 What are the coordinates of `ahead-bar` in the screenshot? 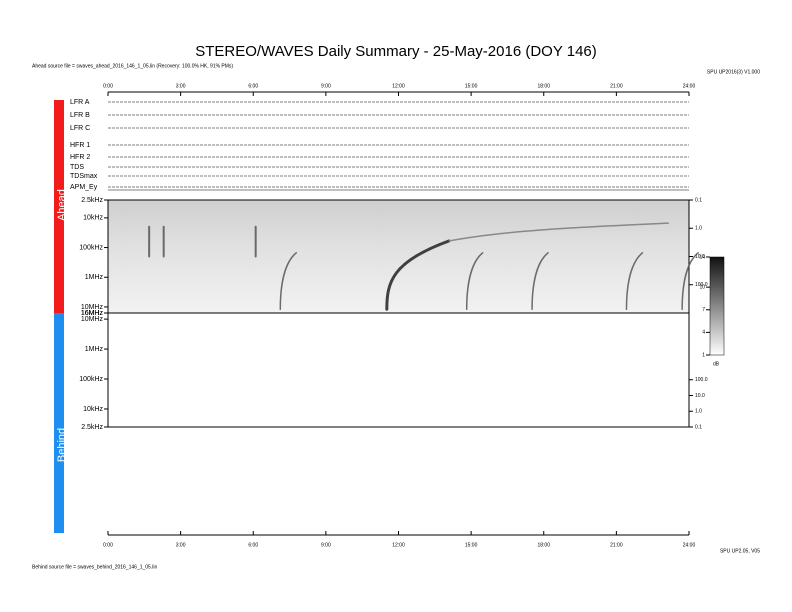 It's located at (59, 206).